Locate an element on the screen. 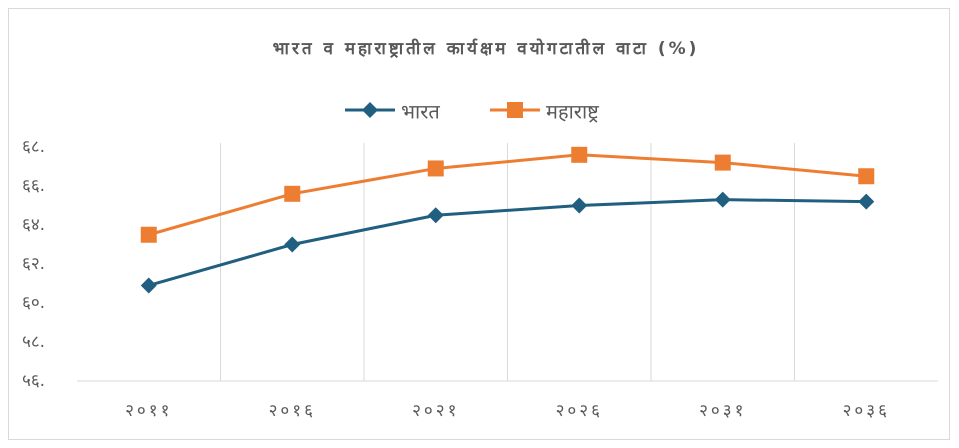 This screenshot has width=959, height=448. x-tick-label: २०११ is located at coordinates (148, 411).